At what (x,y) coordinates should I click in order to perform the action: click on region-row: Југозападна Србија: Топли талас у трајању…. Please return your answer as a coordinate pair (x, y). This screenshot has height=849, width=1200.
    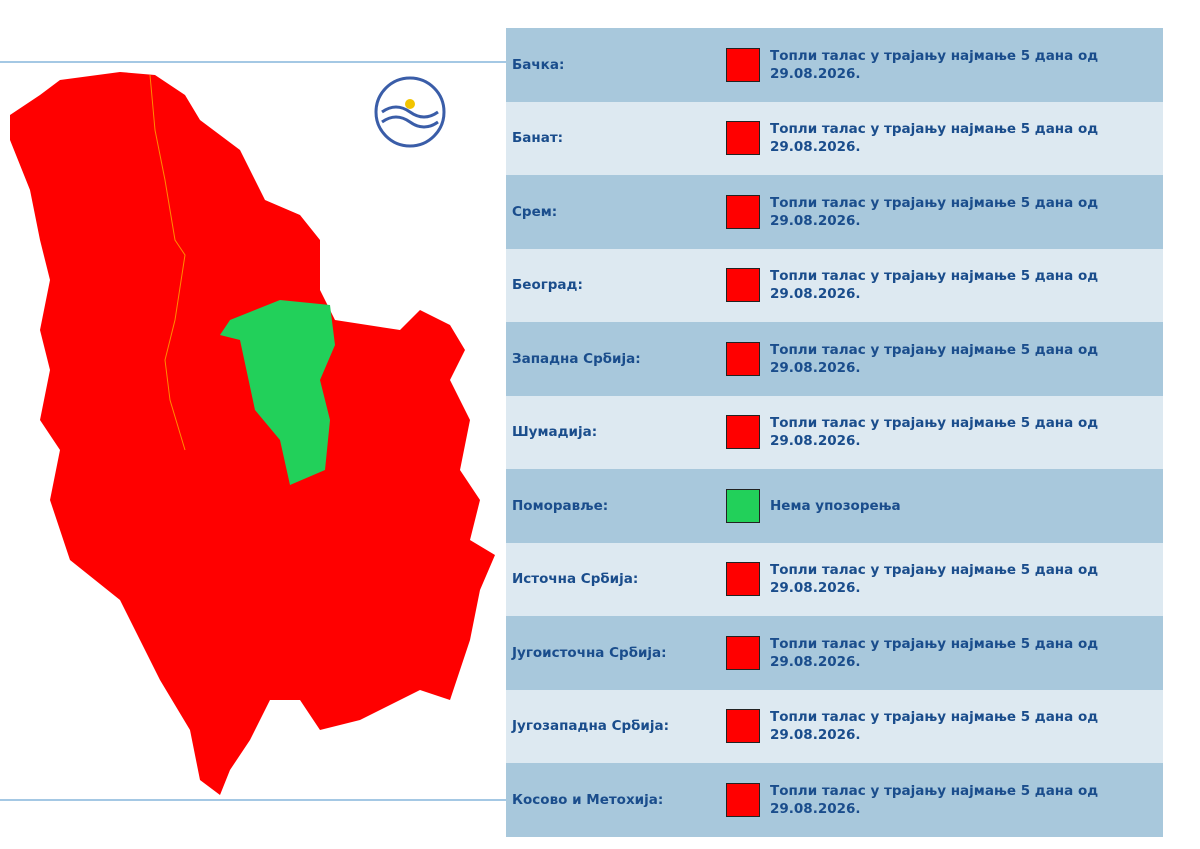
    Looking at the image, I should click on (834, 726).